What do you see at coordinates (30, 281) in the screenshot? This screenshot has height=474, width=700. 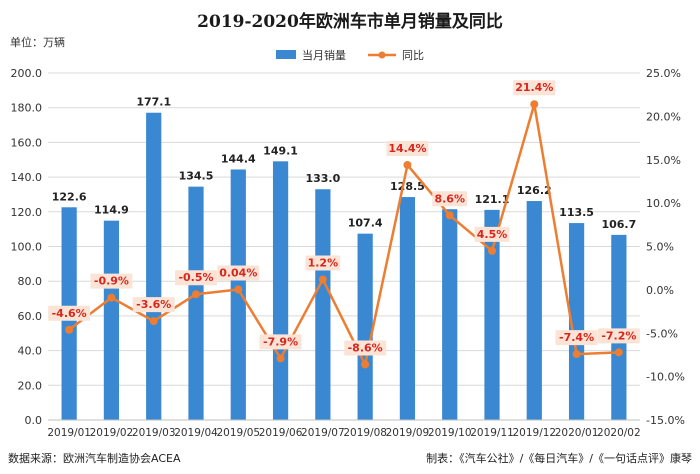 I see `y-left-tick-label: 80.0` at bounding box center [30, 281].